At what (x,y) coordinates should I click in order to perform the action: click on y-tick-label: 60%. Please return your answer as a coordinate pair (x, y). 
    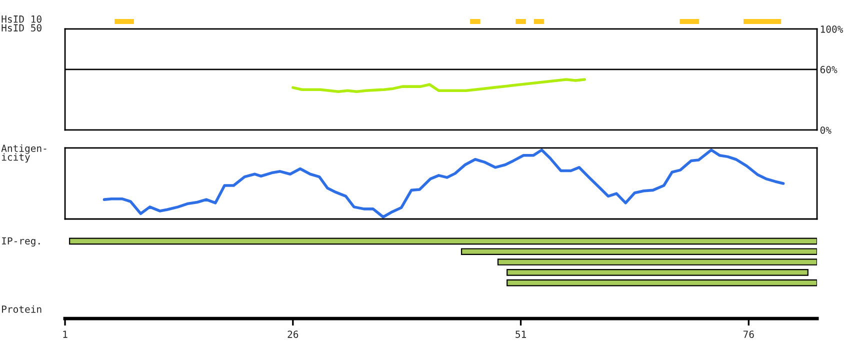
    Looking at the image, I should click on (829, 70).